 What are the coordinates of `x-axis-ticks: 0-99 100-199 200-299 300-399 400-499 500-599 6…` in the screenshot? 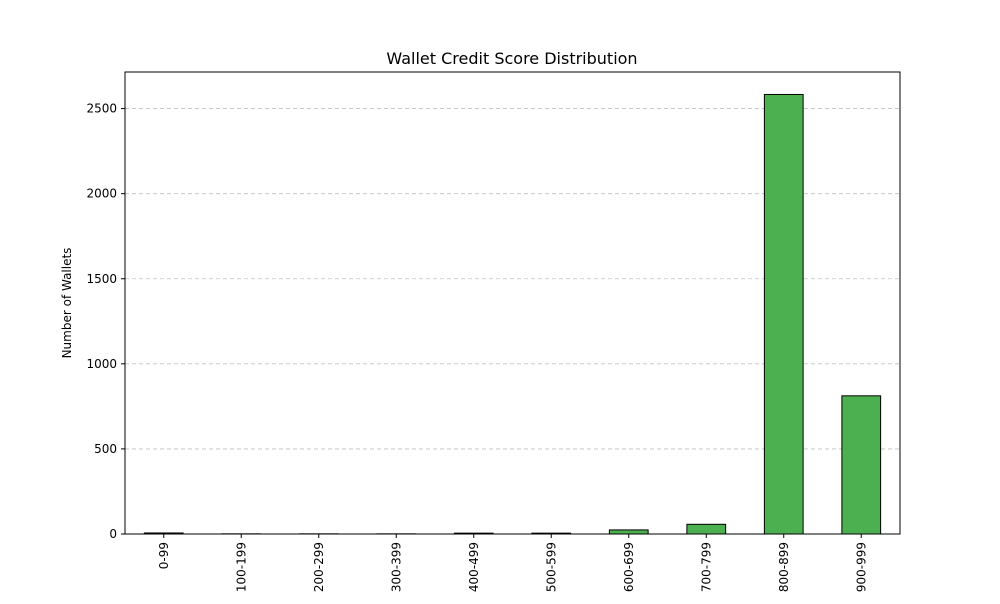 It's located at (513, 563).